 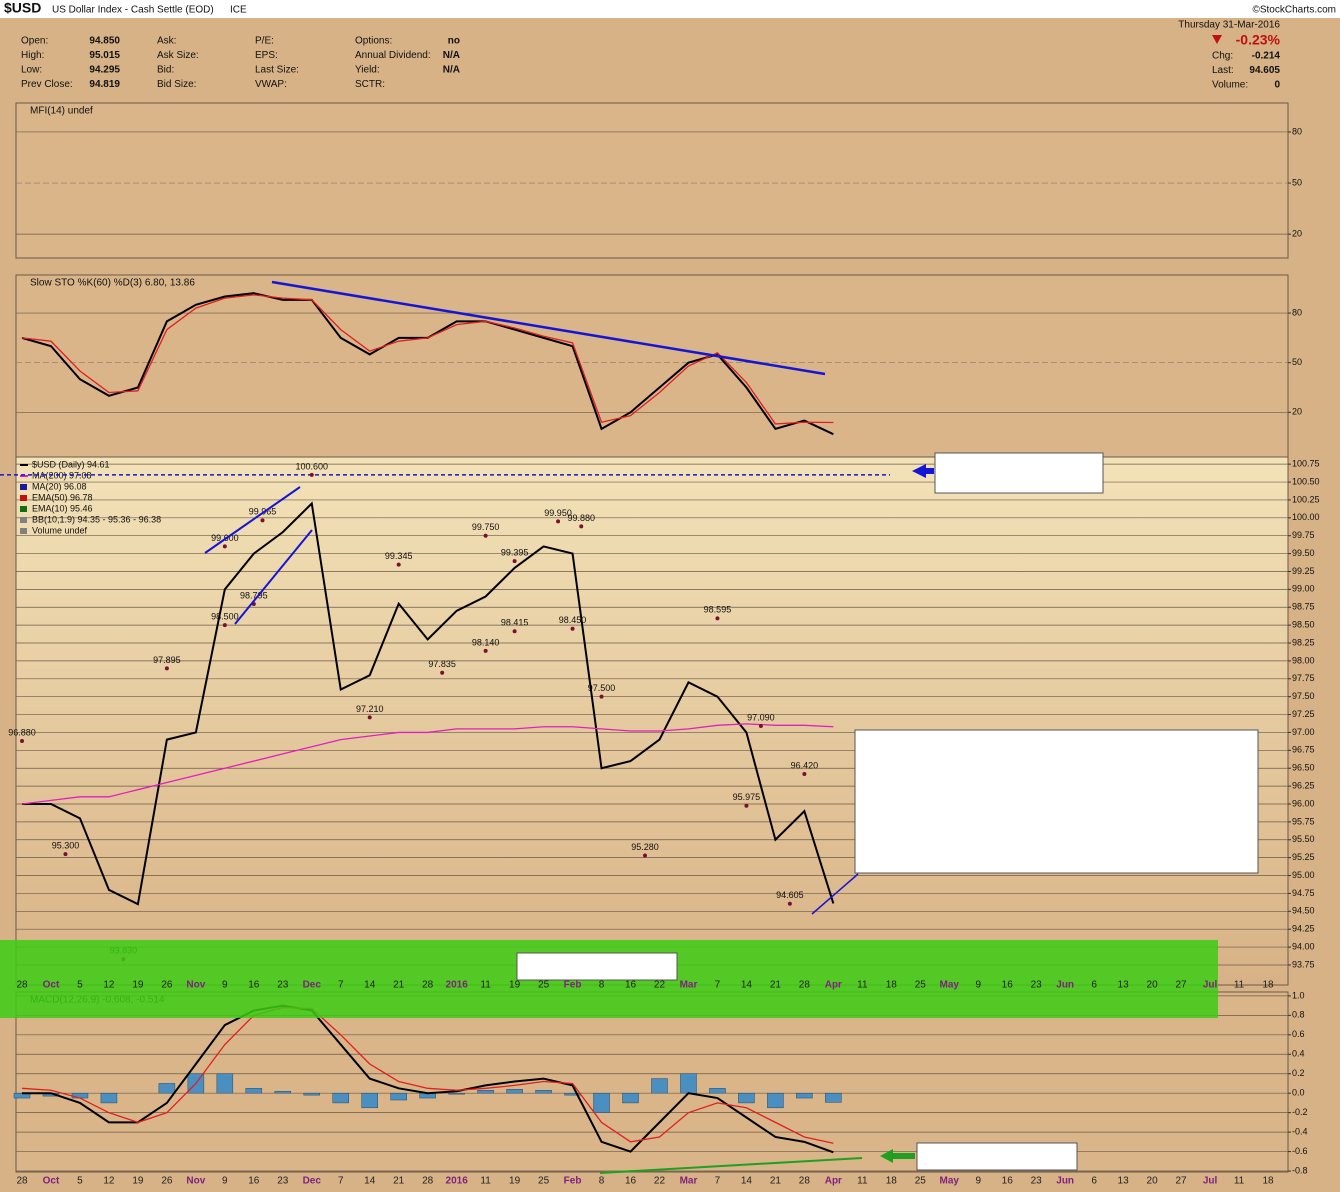 What do you see at coordinates (1306, 464) in the screenshot?
I see `y-tick-label: 100.75` at bounding box center [1306, 464].